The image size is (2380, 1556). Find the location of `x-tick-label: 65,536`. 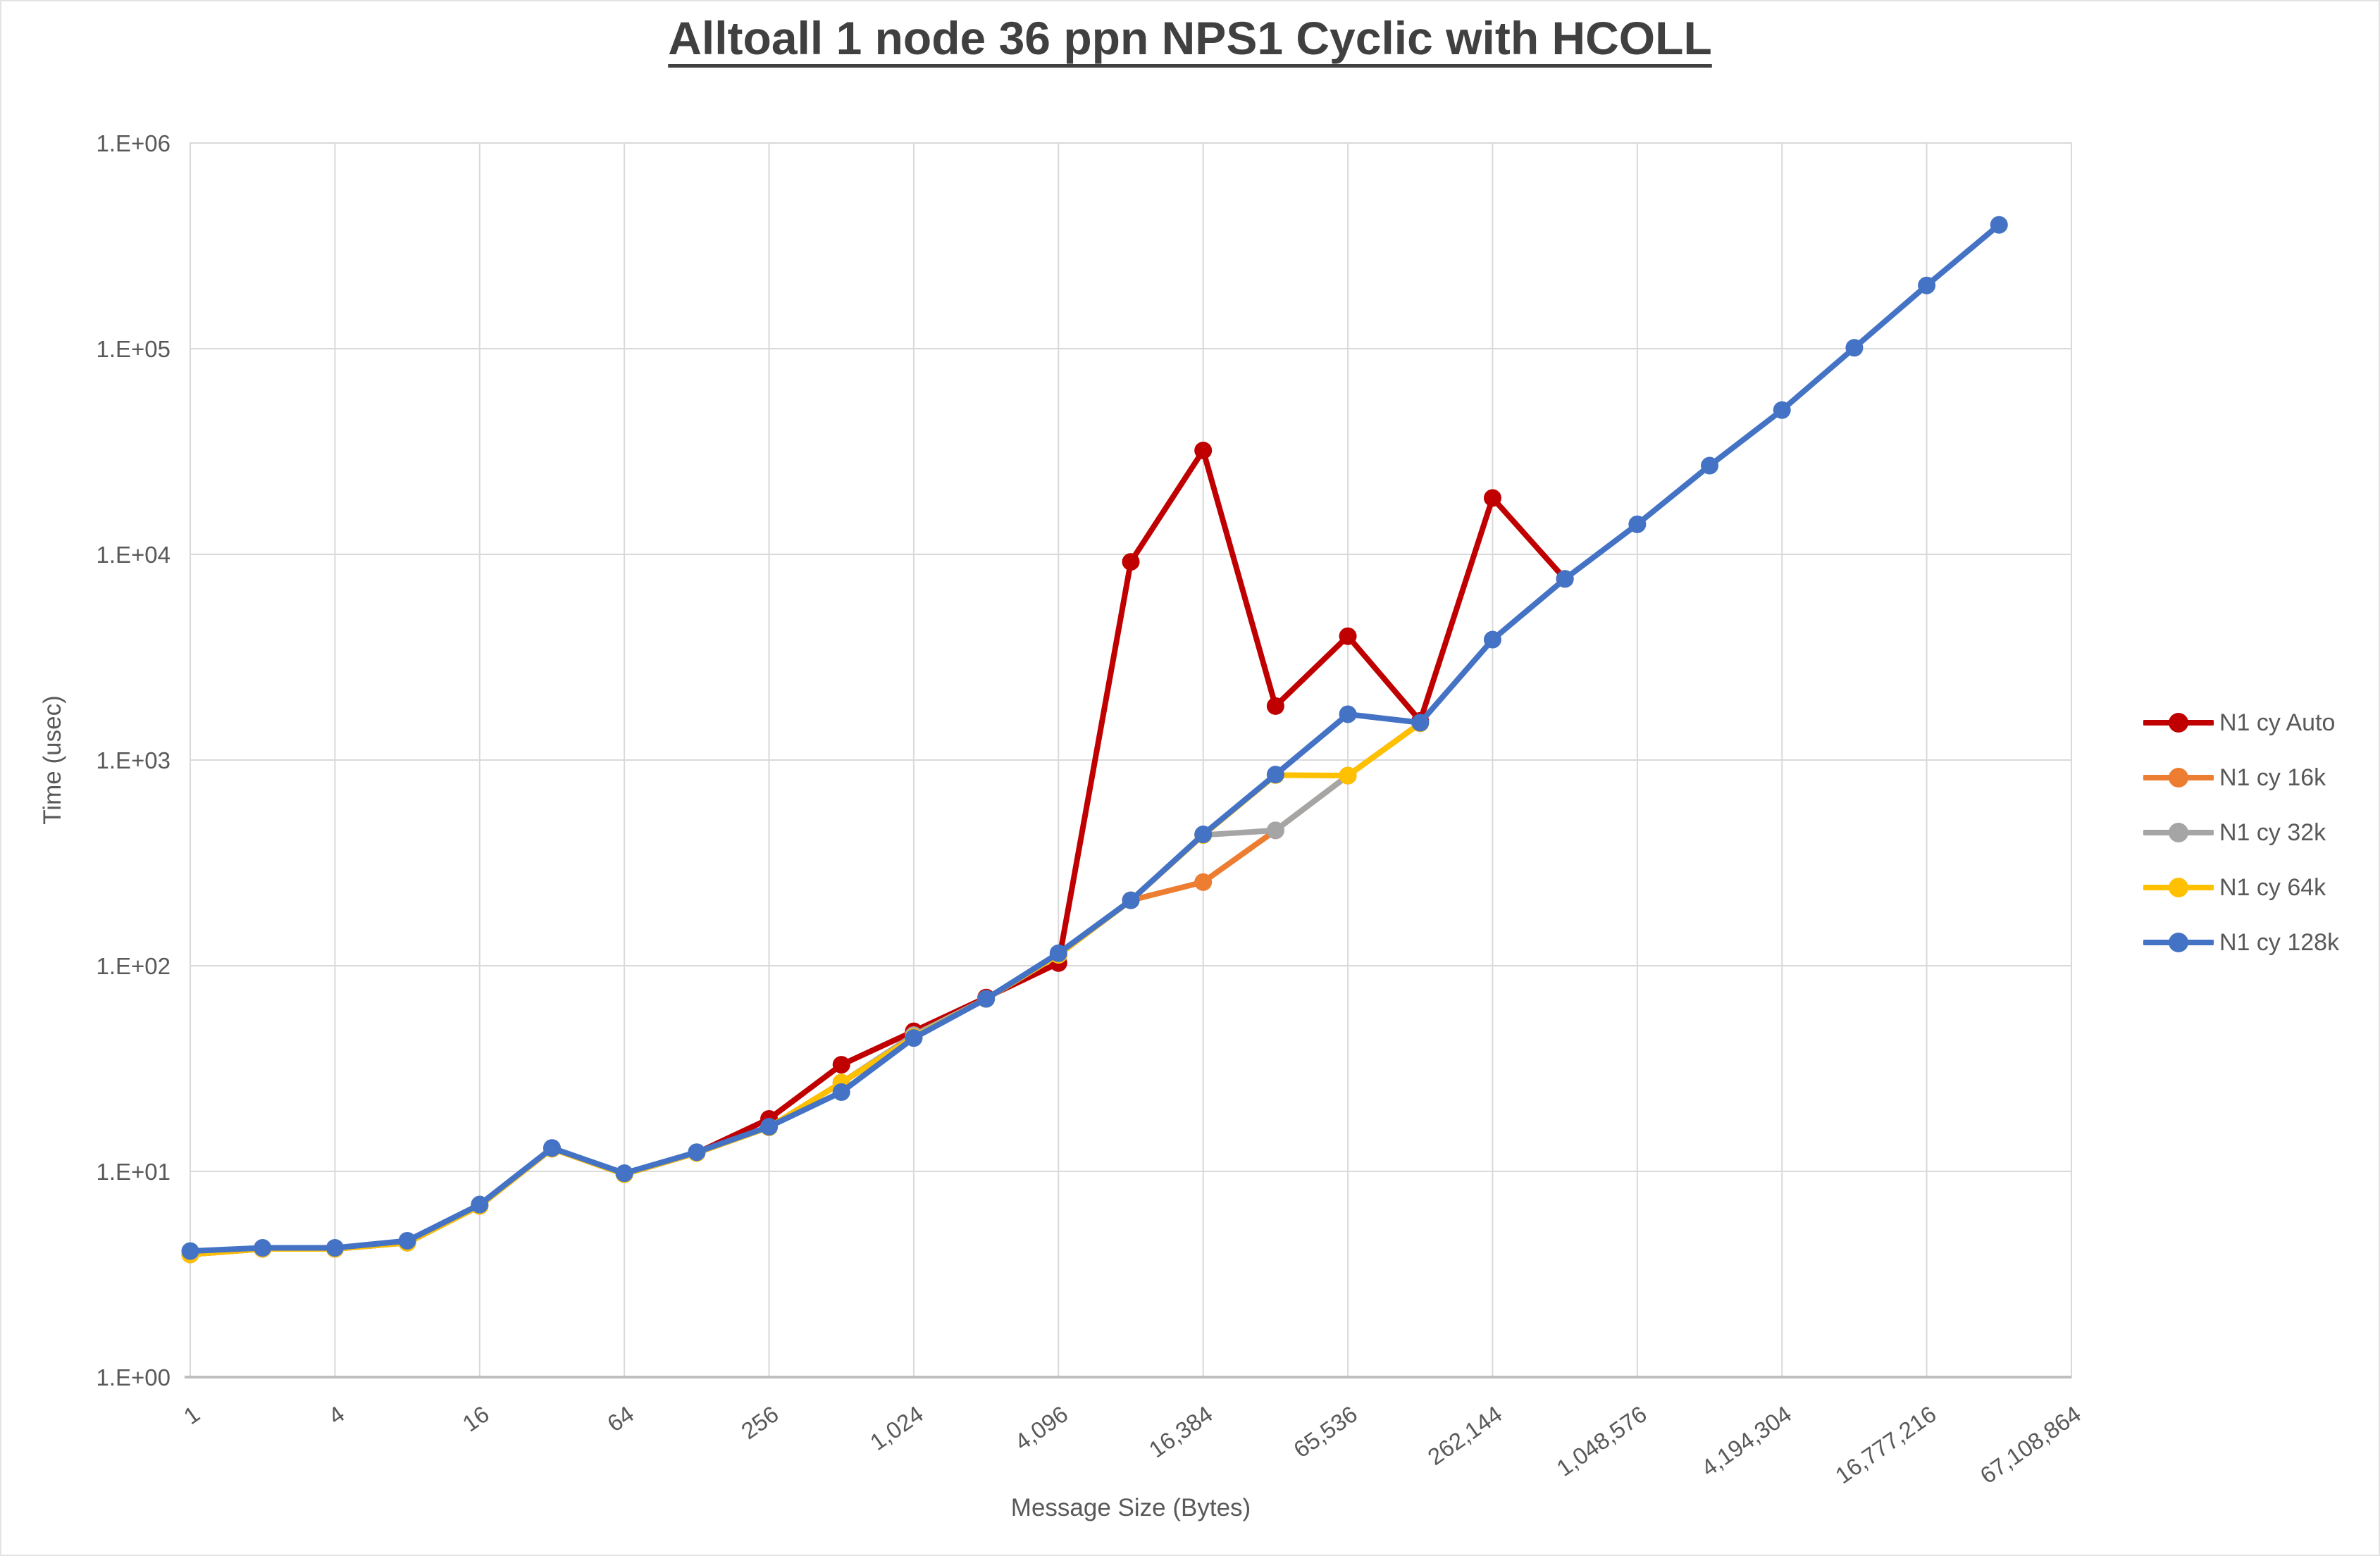

x-tick-label: 65,536 is located at coordinates (1325, 1431).